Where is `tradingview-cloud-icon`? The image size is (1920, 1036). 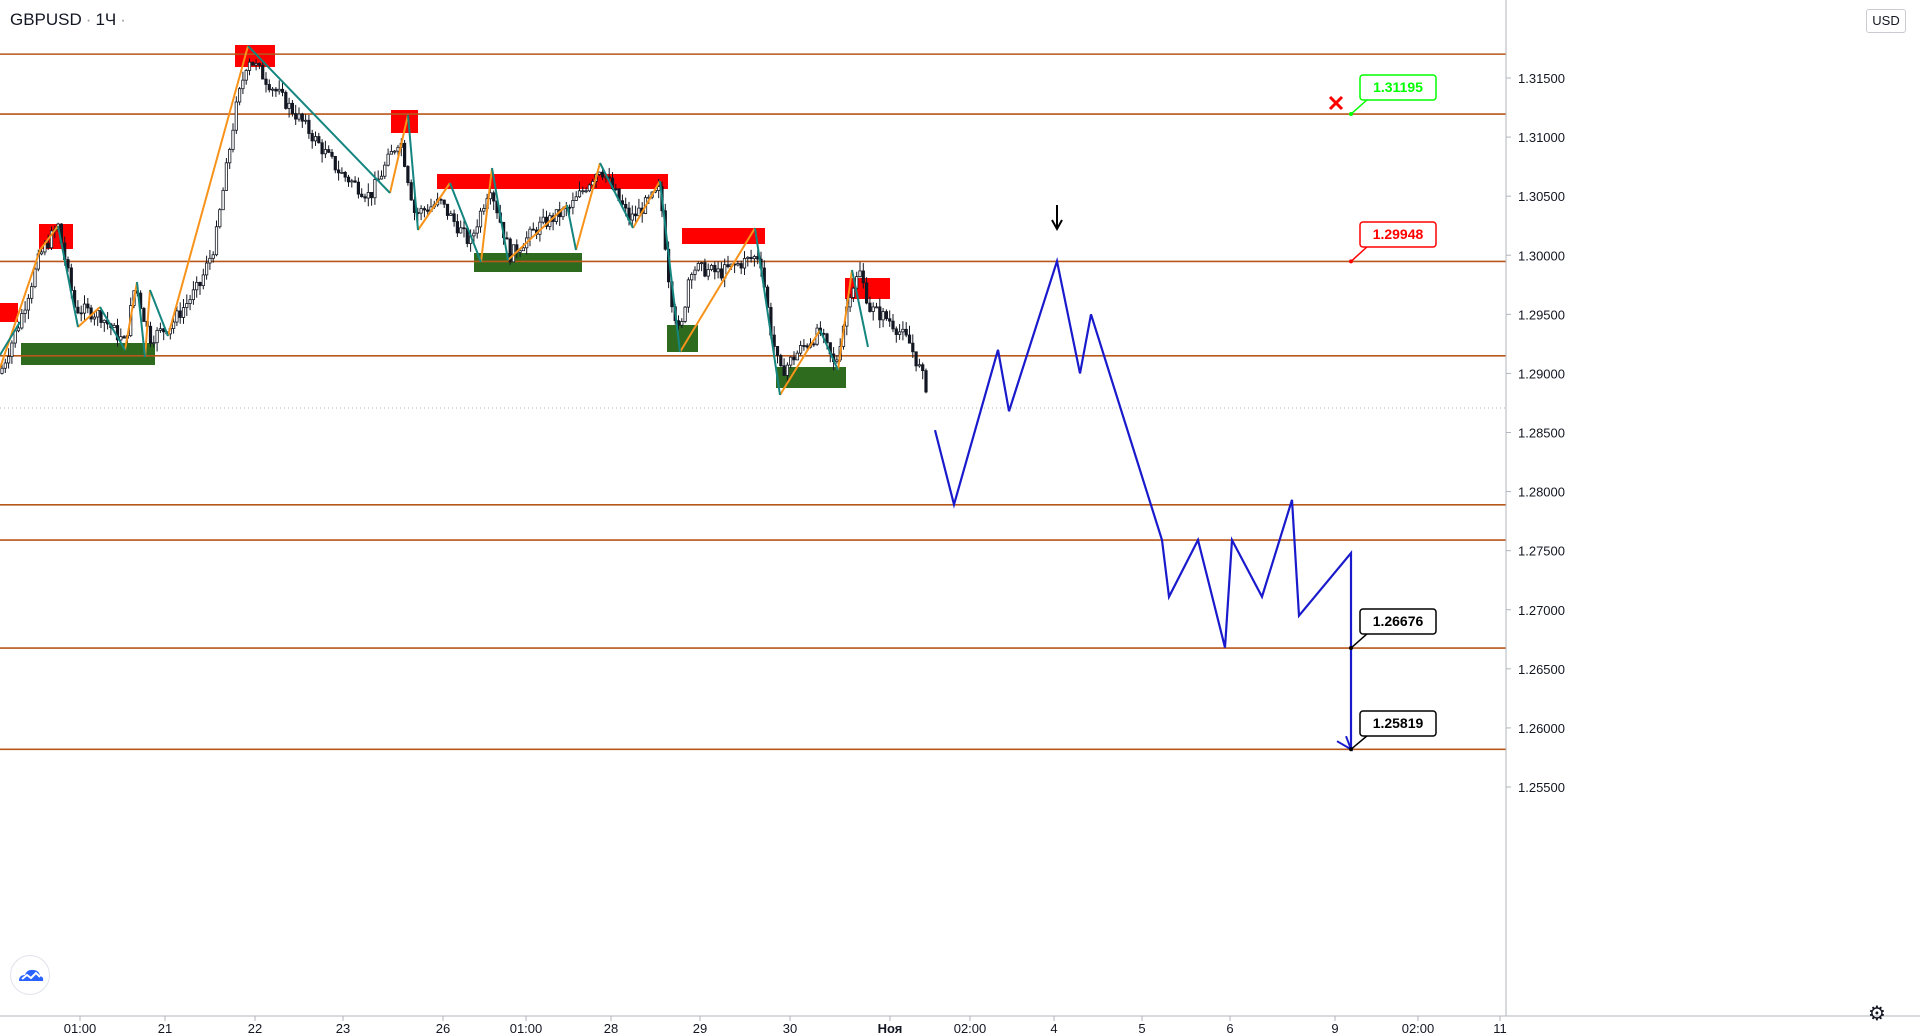 tradingview-cloud-icon is located at coordinates (30, 975).